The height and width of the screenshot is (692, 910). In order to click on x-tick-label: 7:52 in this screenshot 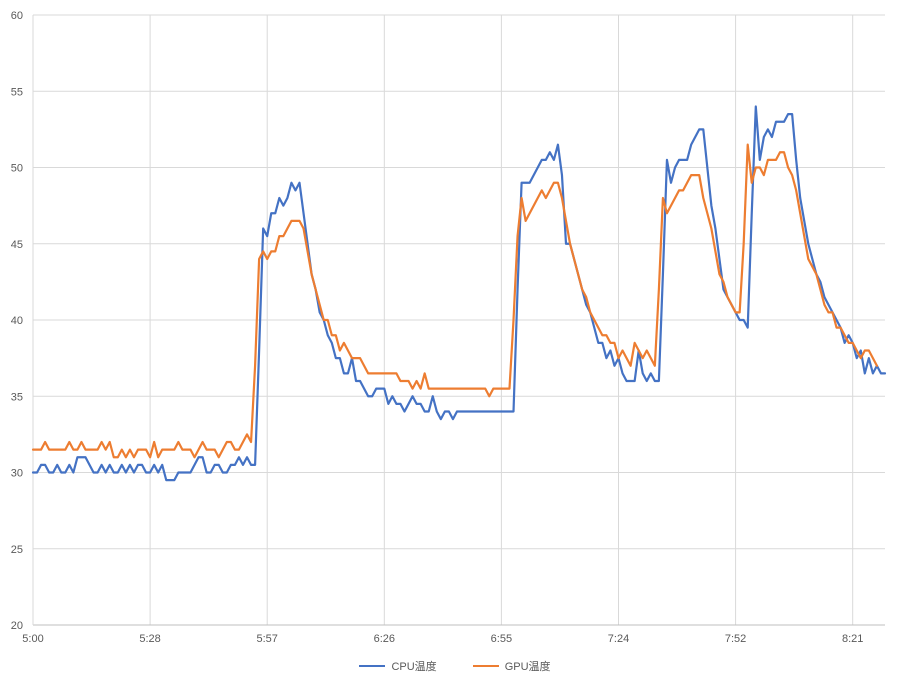, I will do `click(735, 639)`.